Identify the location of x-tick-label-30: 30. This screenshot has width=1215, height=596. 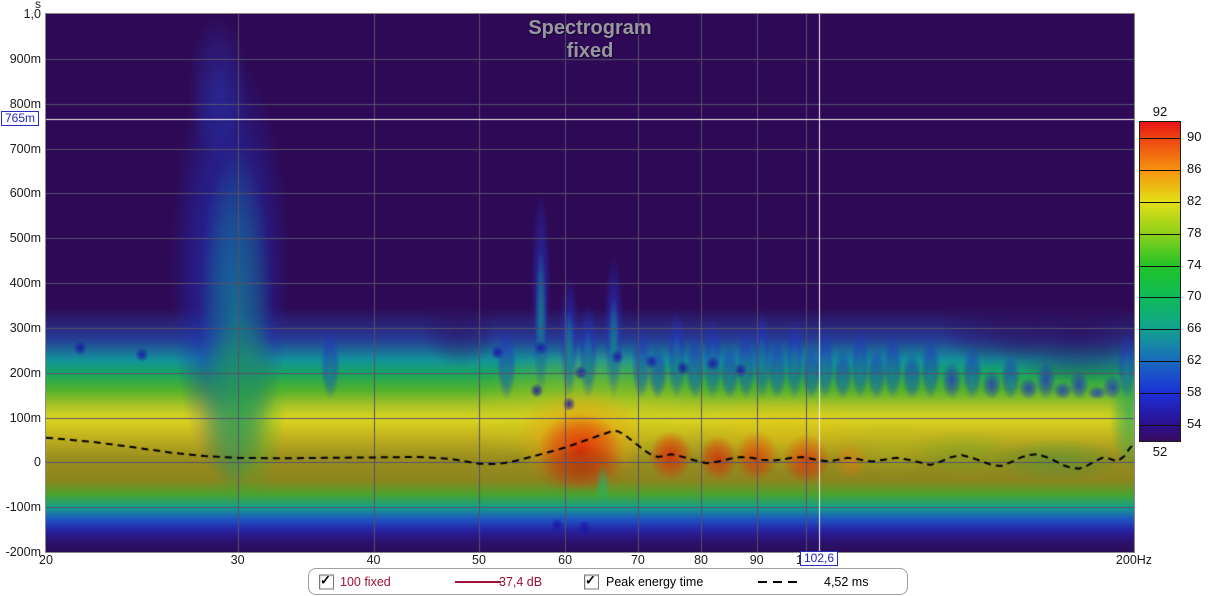
(237, 560).